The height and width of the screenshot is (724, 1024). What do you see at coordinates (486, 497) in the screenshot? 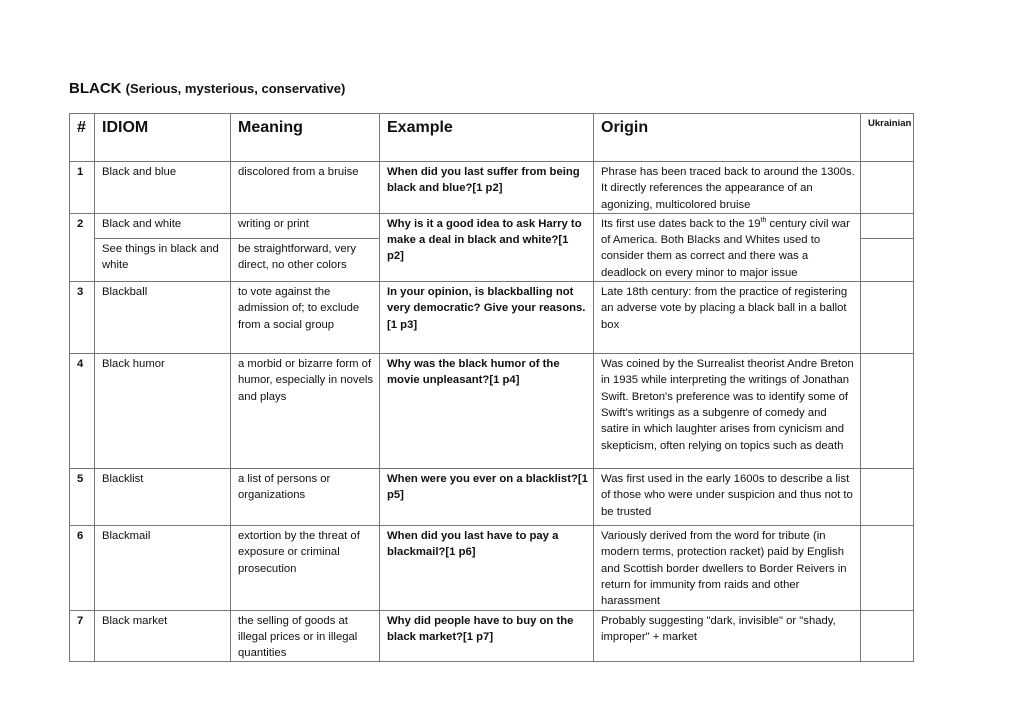
I see `example-cell: When were you ever on a blacklist?[1 p5]` at bounding box center [486, 497].